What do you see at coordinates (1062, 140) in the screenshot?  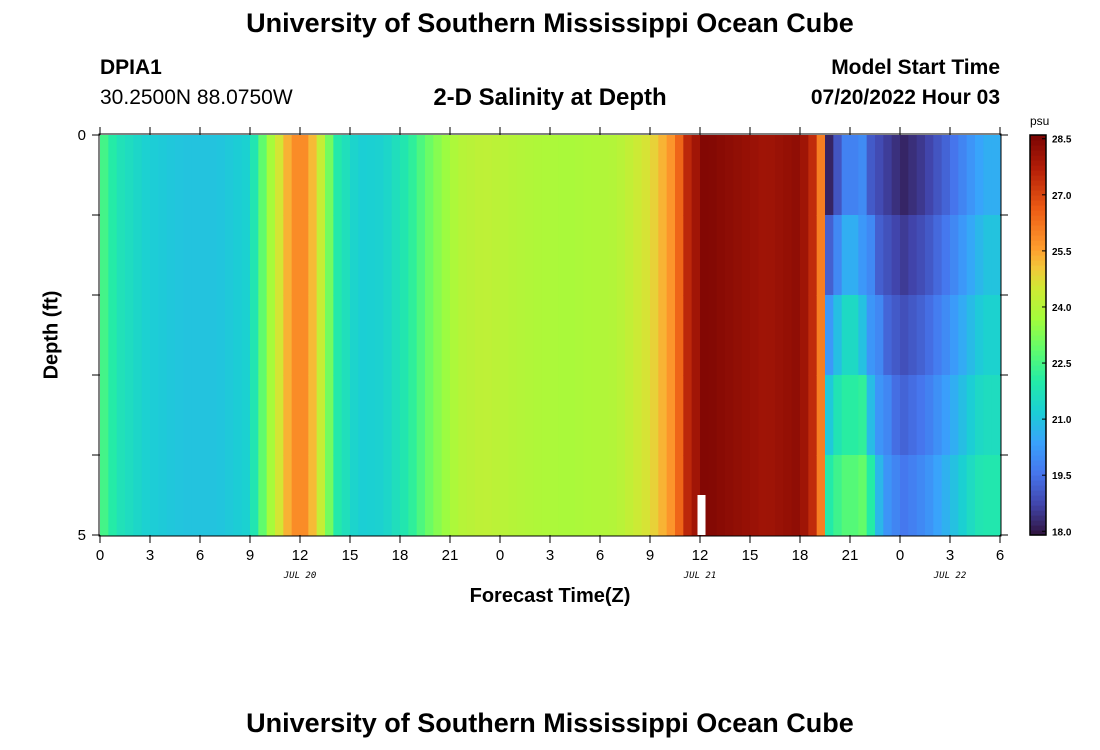 I see `colorbar-tick-label: 28.5` at bounding box center [1062, 140].